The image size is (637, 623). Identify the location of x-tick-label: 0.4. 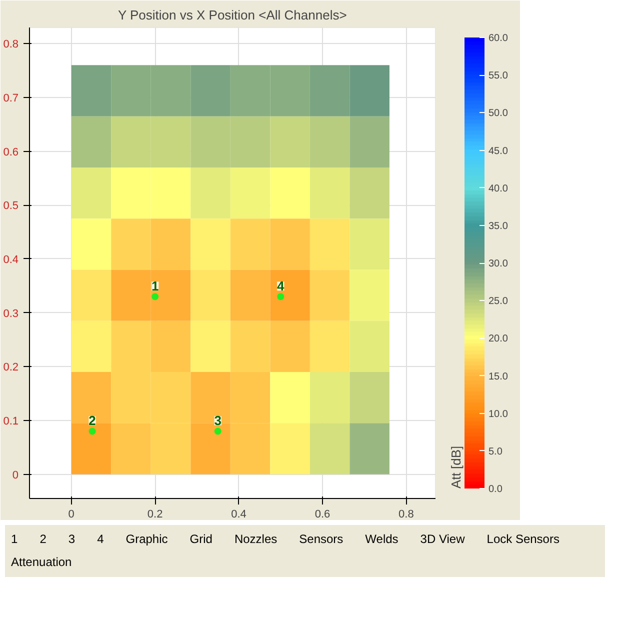
(238, 514).